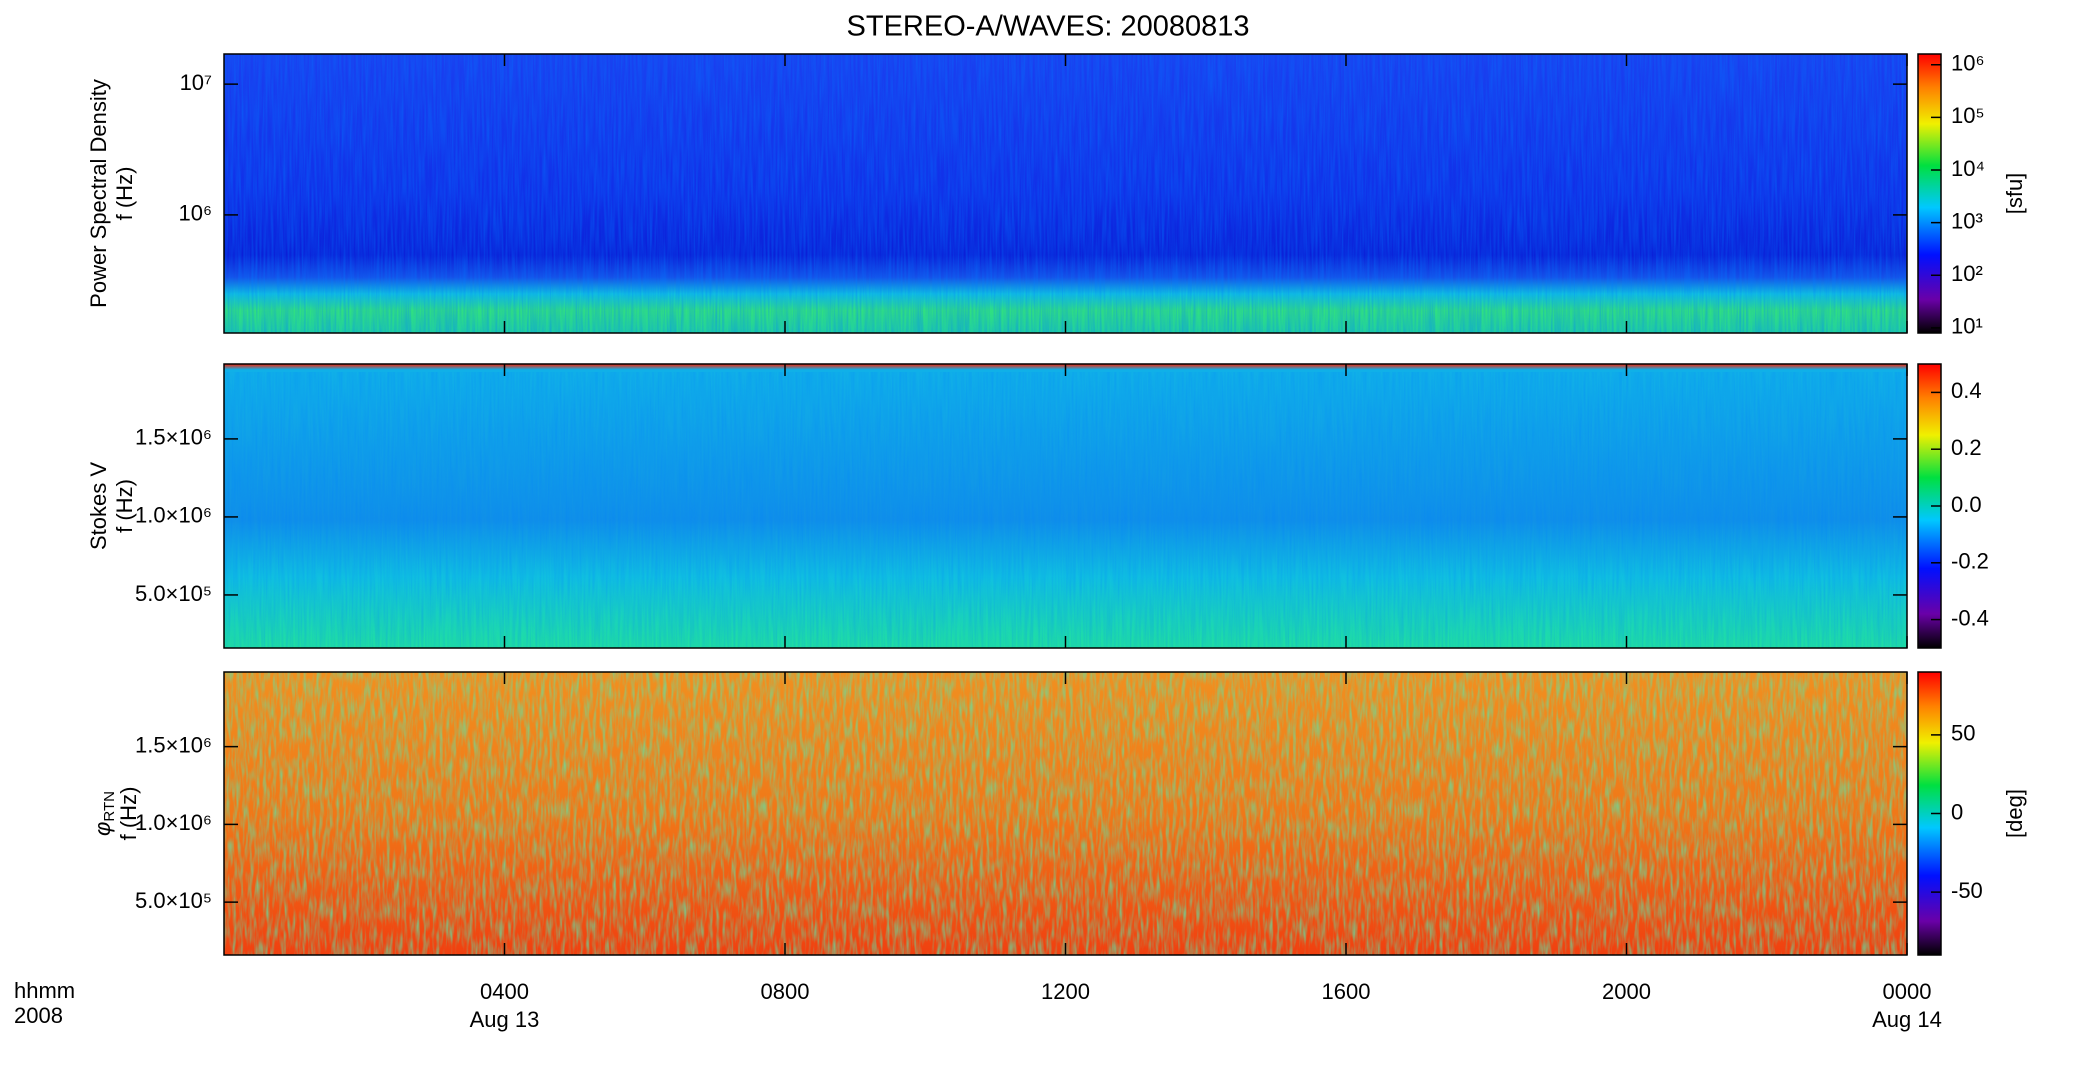 This screenshot has width=2096, height=1080. I want to click on colorbar-tick-label: -50, so click(1967, 890).